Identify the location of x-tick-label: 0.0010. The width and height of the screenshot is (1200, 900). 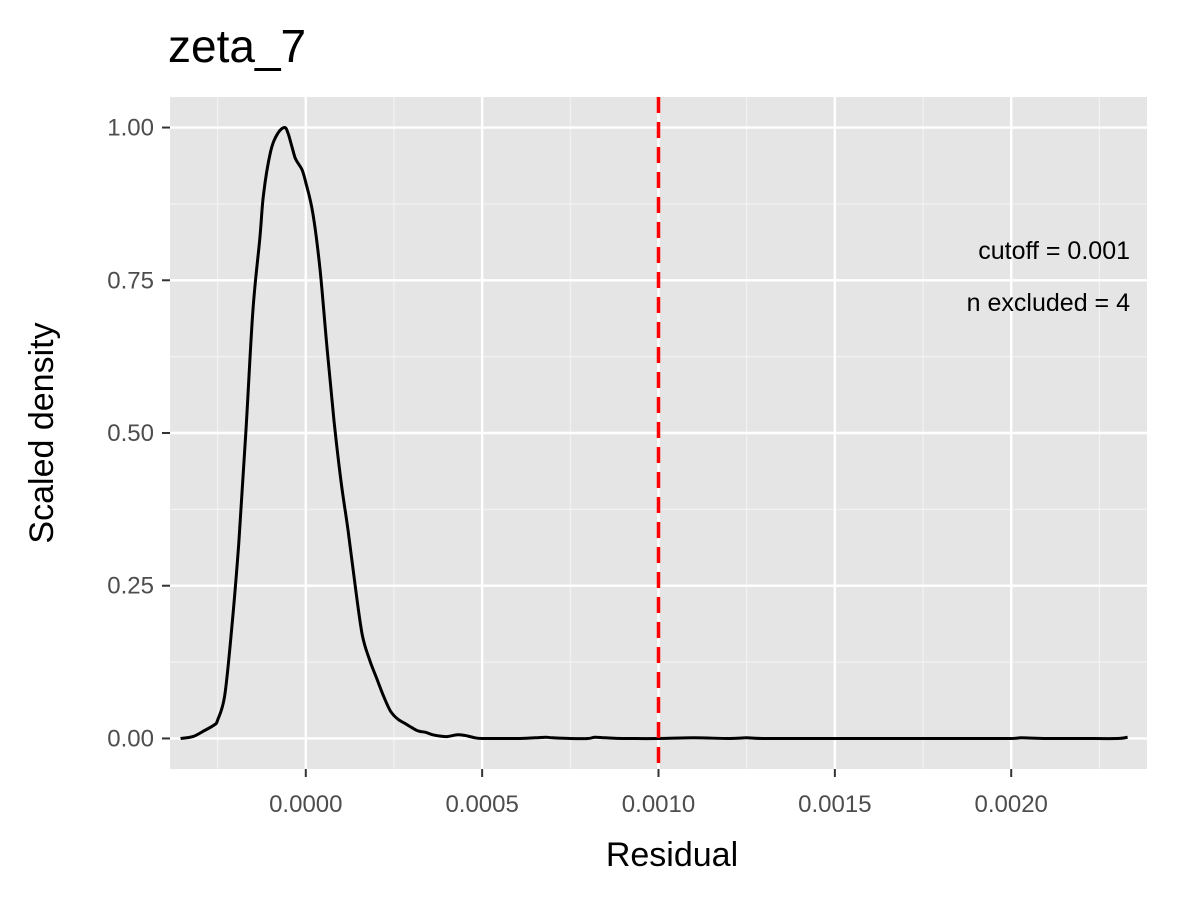
(658, 804).